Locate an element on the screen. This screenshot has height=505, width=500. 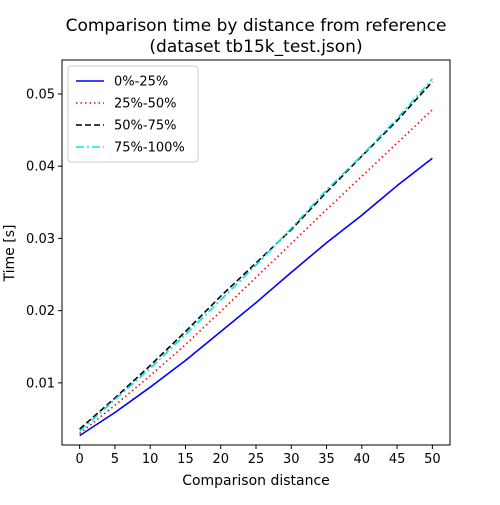
legend-box is located at coordinates (133, 114).